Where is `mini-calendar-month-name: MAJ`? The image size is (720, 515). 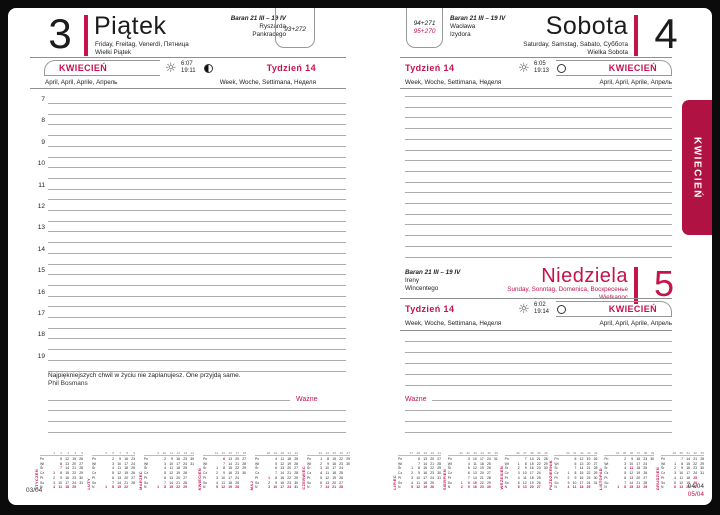
mini-calendar-month-name: MAJ is located at coordinates (251, 485).